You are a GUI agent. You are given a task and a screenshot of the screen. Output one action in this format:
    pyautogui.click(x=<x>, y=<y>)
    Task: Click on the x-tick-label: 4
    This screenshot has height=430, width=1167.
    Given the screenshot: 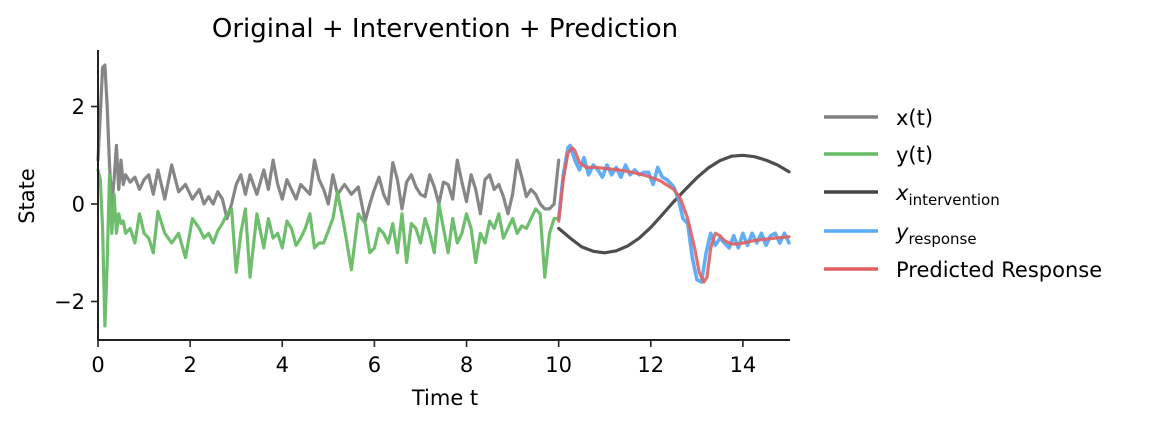 What is the action you would take?
    pyautogui.click(x=282, y=365)
    